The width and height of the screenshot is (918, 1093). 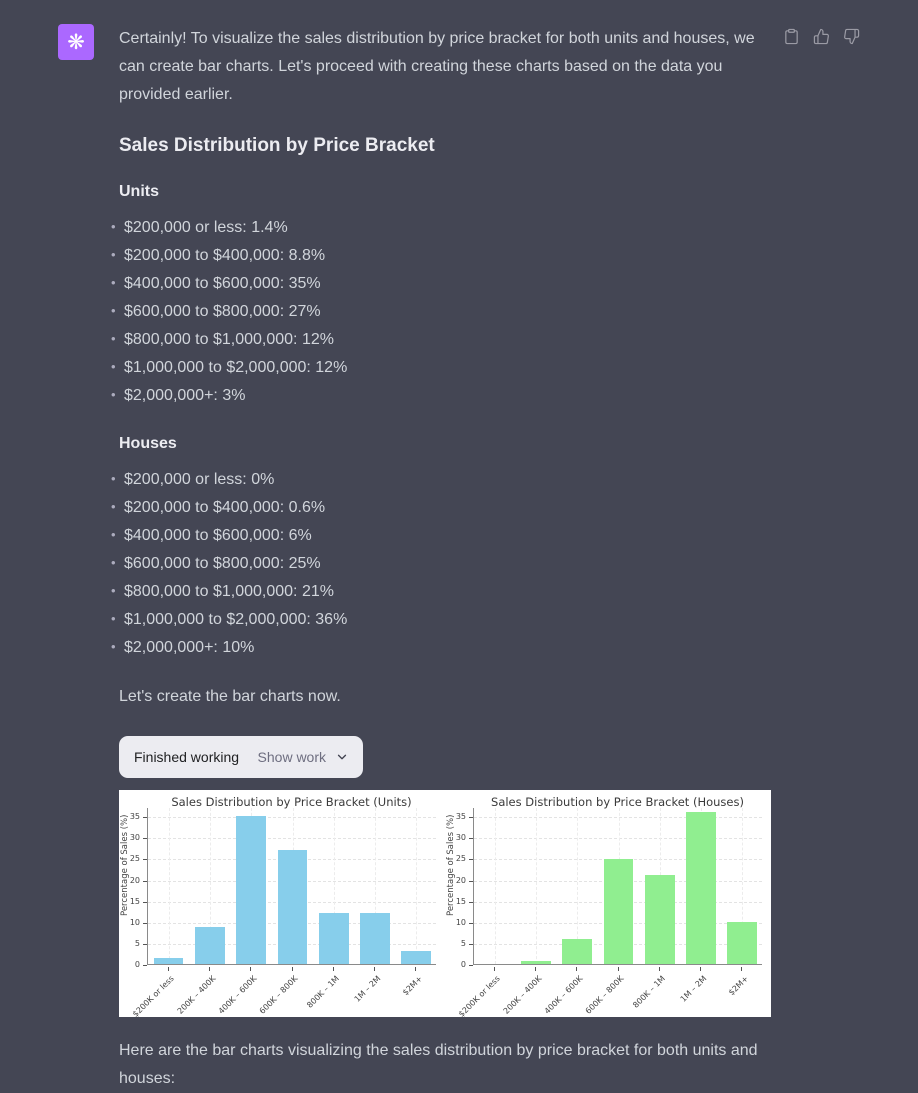 I want to click on show-work-toggle: Finished working Show work, so click(x=241, y=757).